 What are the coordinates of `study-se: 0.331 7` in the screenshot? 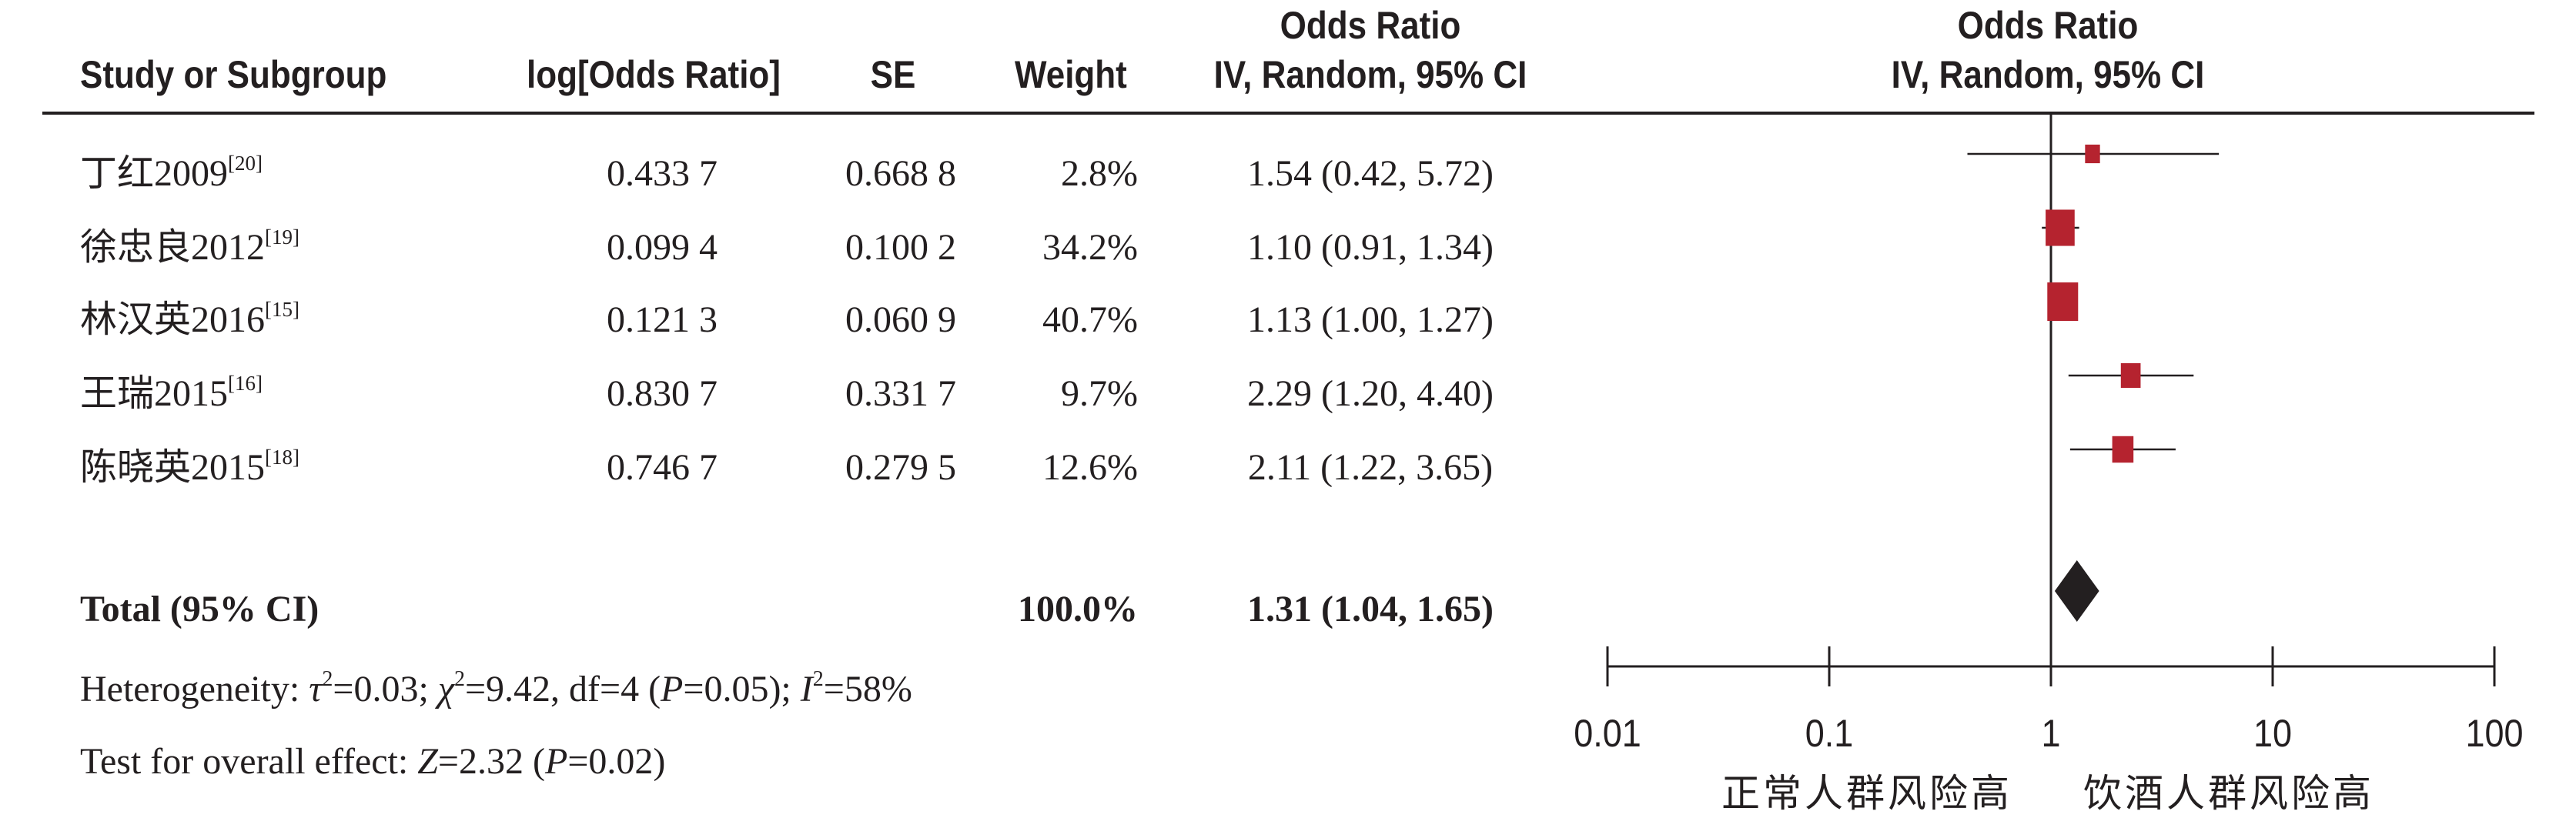 It's located at (901, 393).